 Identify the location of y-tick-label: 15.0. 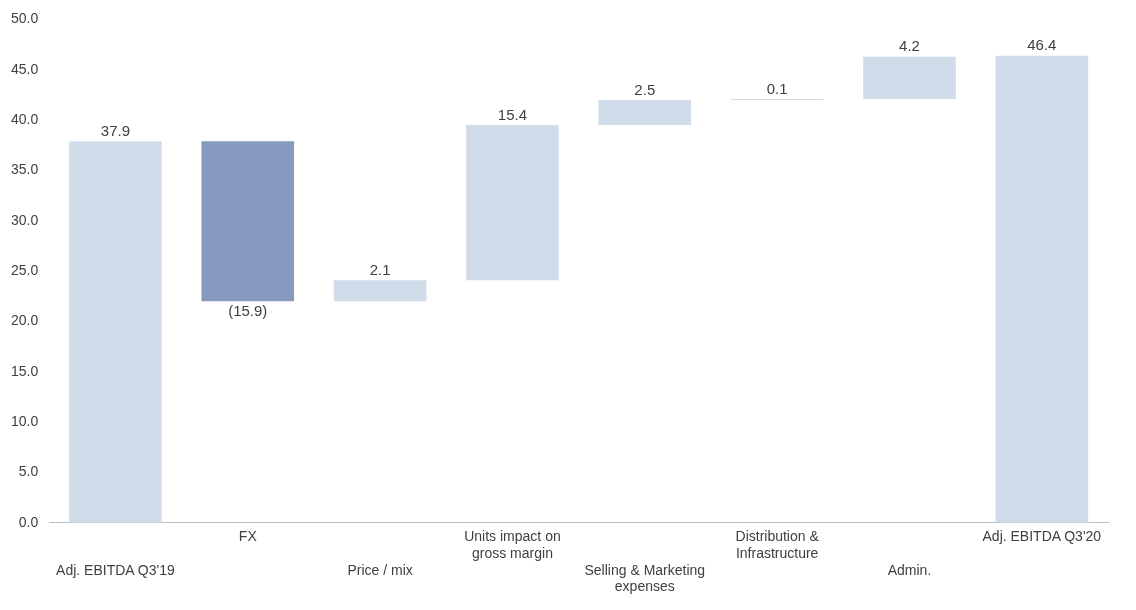
(25, 370).